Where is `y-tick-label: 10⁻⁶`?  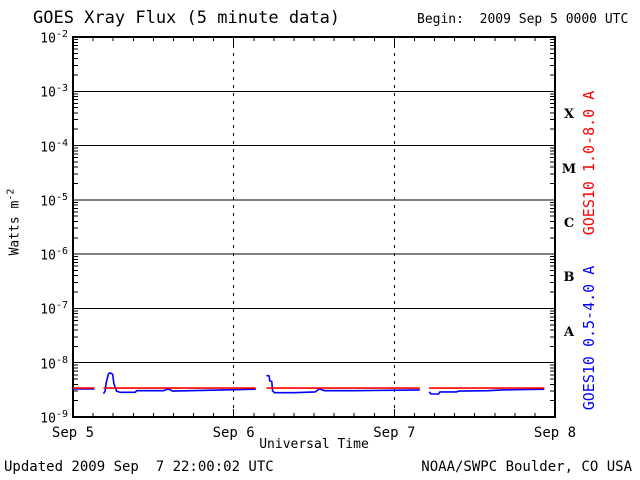 y-tick-label: 10⁻⁶ is located at coordinates (54, 255).